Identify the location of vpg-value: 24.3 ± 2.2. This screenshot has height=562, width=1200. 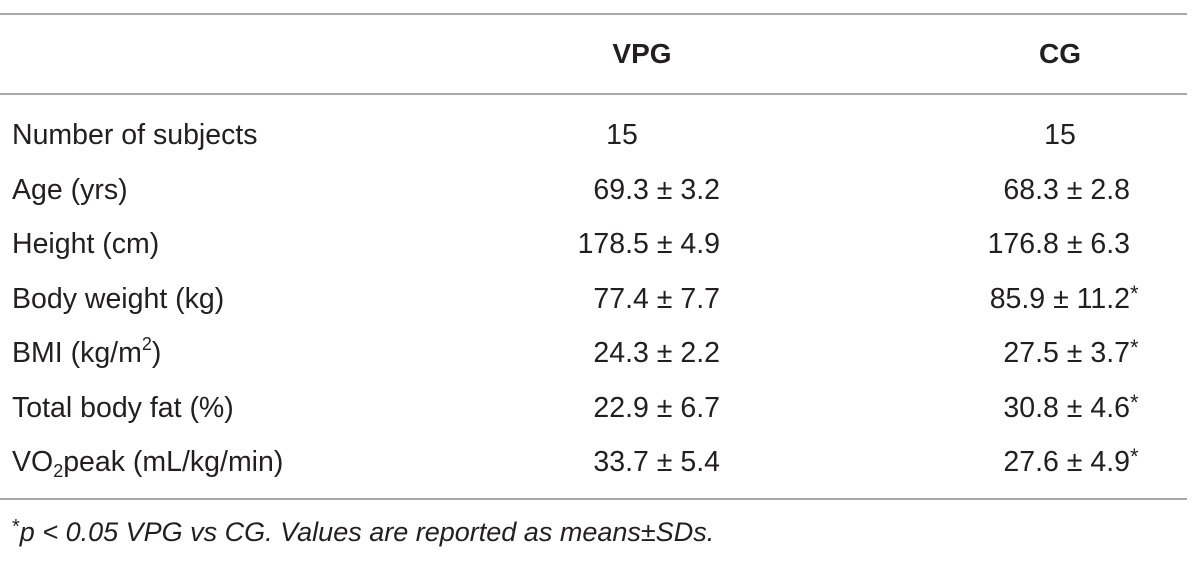
(656, 353).